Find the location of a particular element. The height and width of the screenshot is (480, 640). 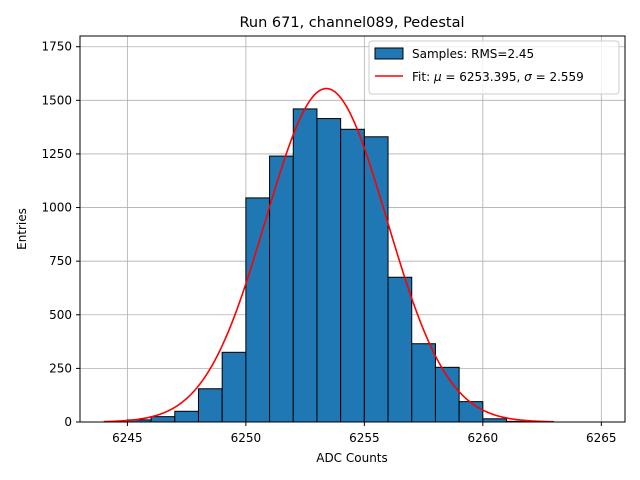

x-tick-label: 6255 is located at coordinates (364, 438).